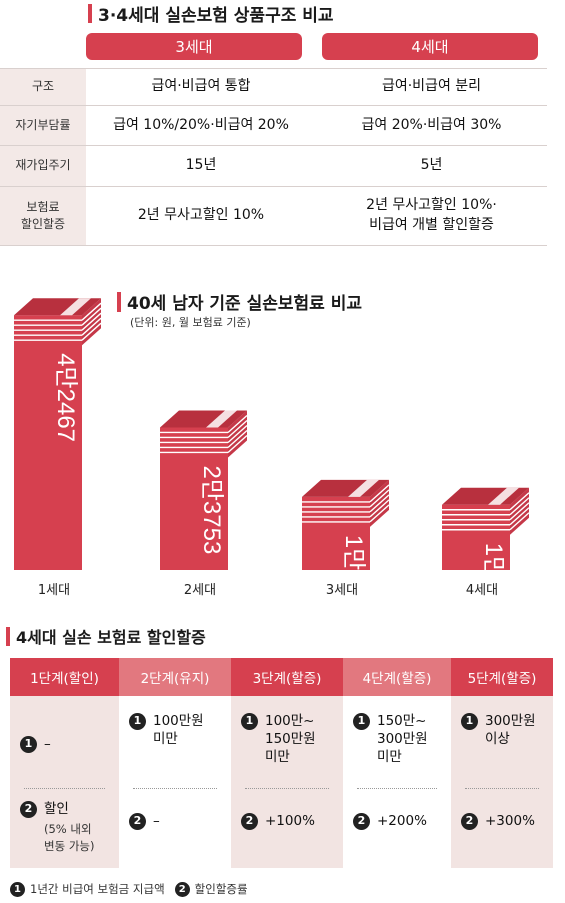 The width and height of the screenshot is (565, 903). What do you see at coordinates (190, 322) in the screenshot?
I see `chart-subtitle: (단위: 원, 월 보험료 기준)` at bounding box center [190, 322].